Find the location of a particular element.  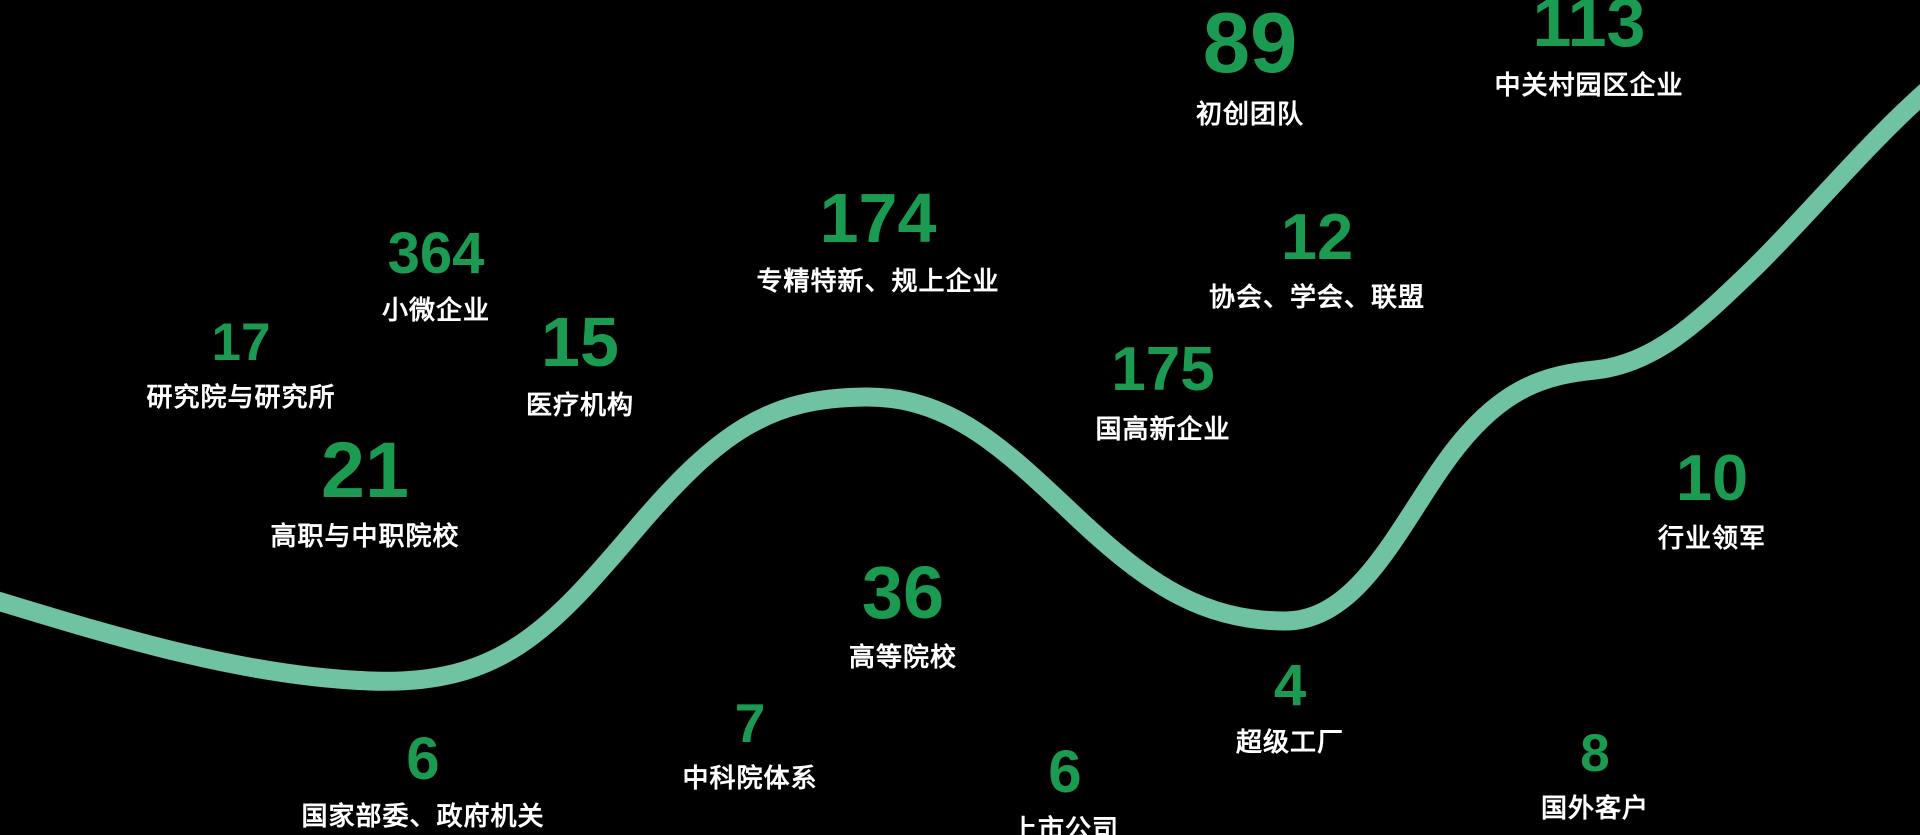

stat-item: 113 中关村园区企业 is located at coordinates (1588, 51).